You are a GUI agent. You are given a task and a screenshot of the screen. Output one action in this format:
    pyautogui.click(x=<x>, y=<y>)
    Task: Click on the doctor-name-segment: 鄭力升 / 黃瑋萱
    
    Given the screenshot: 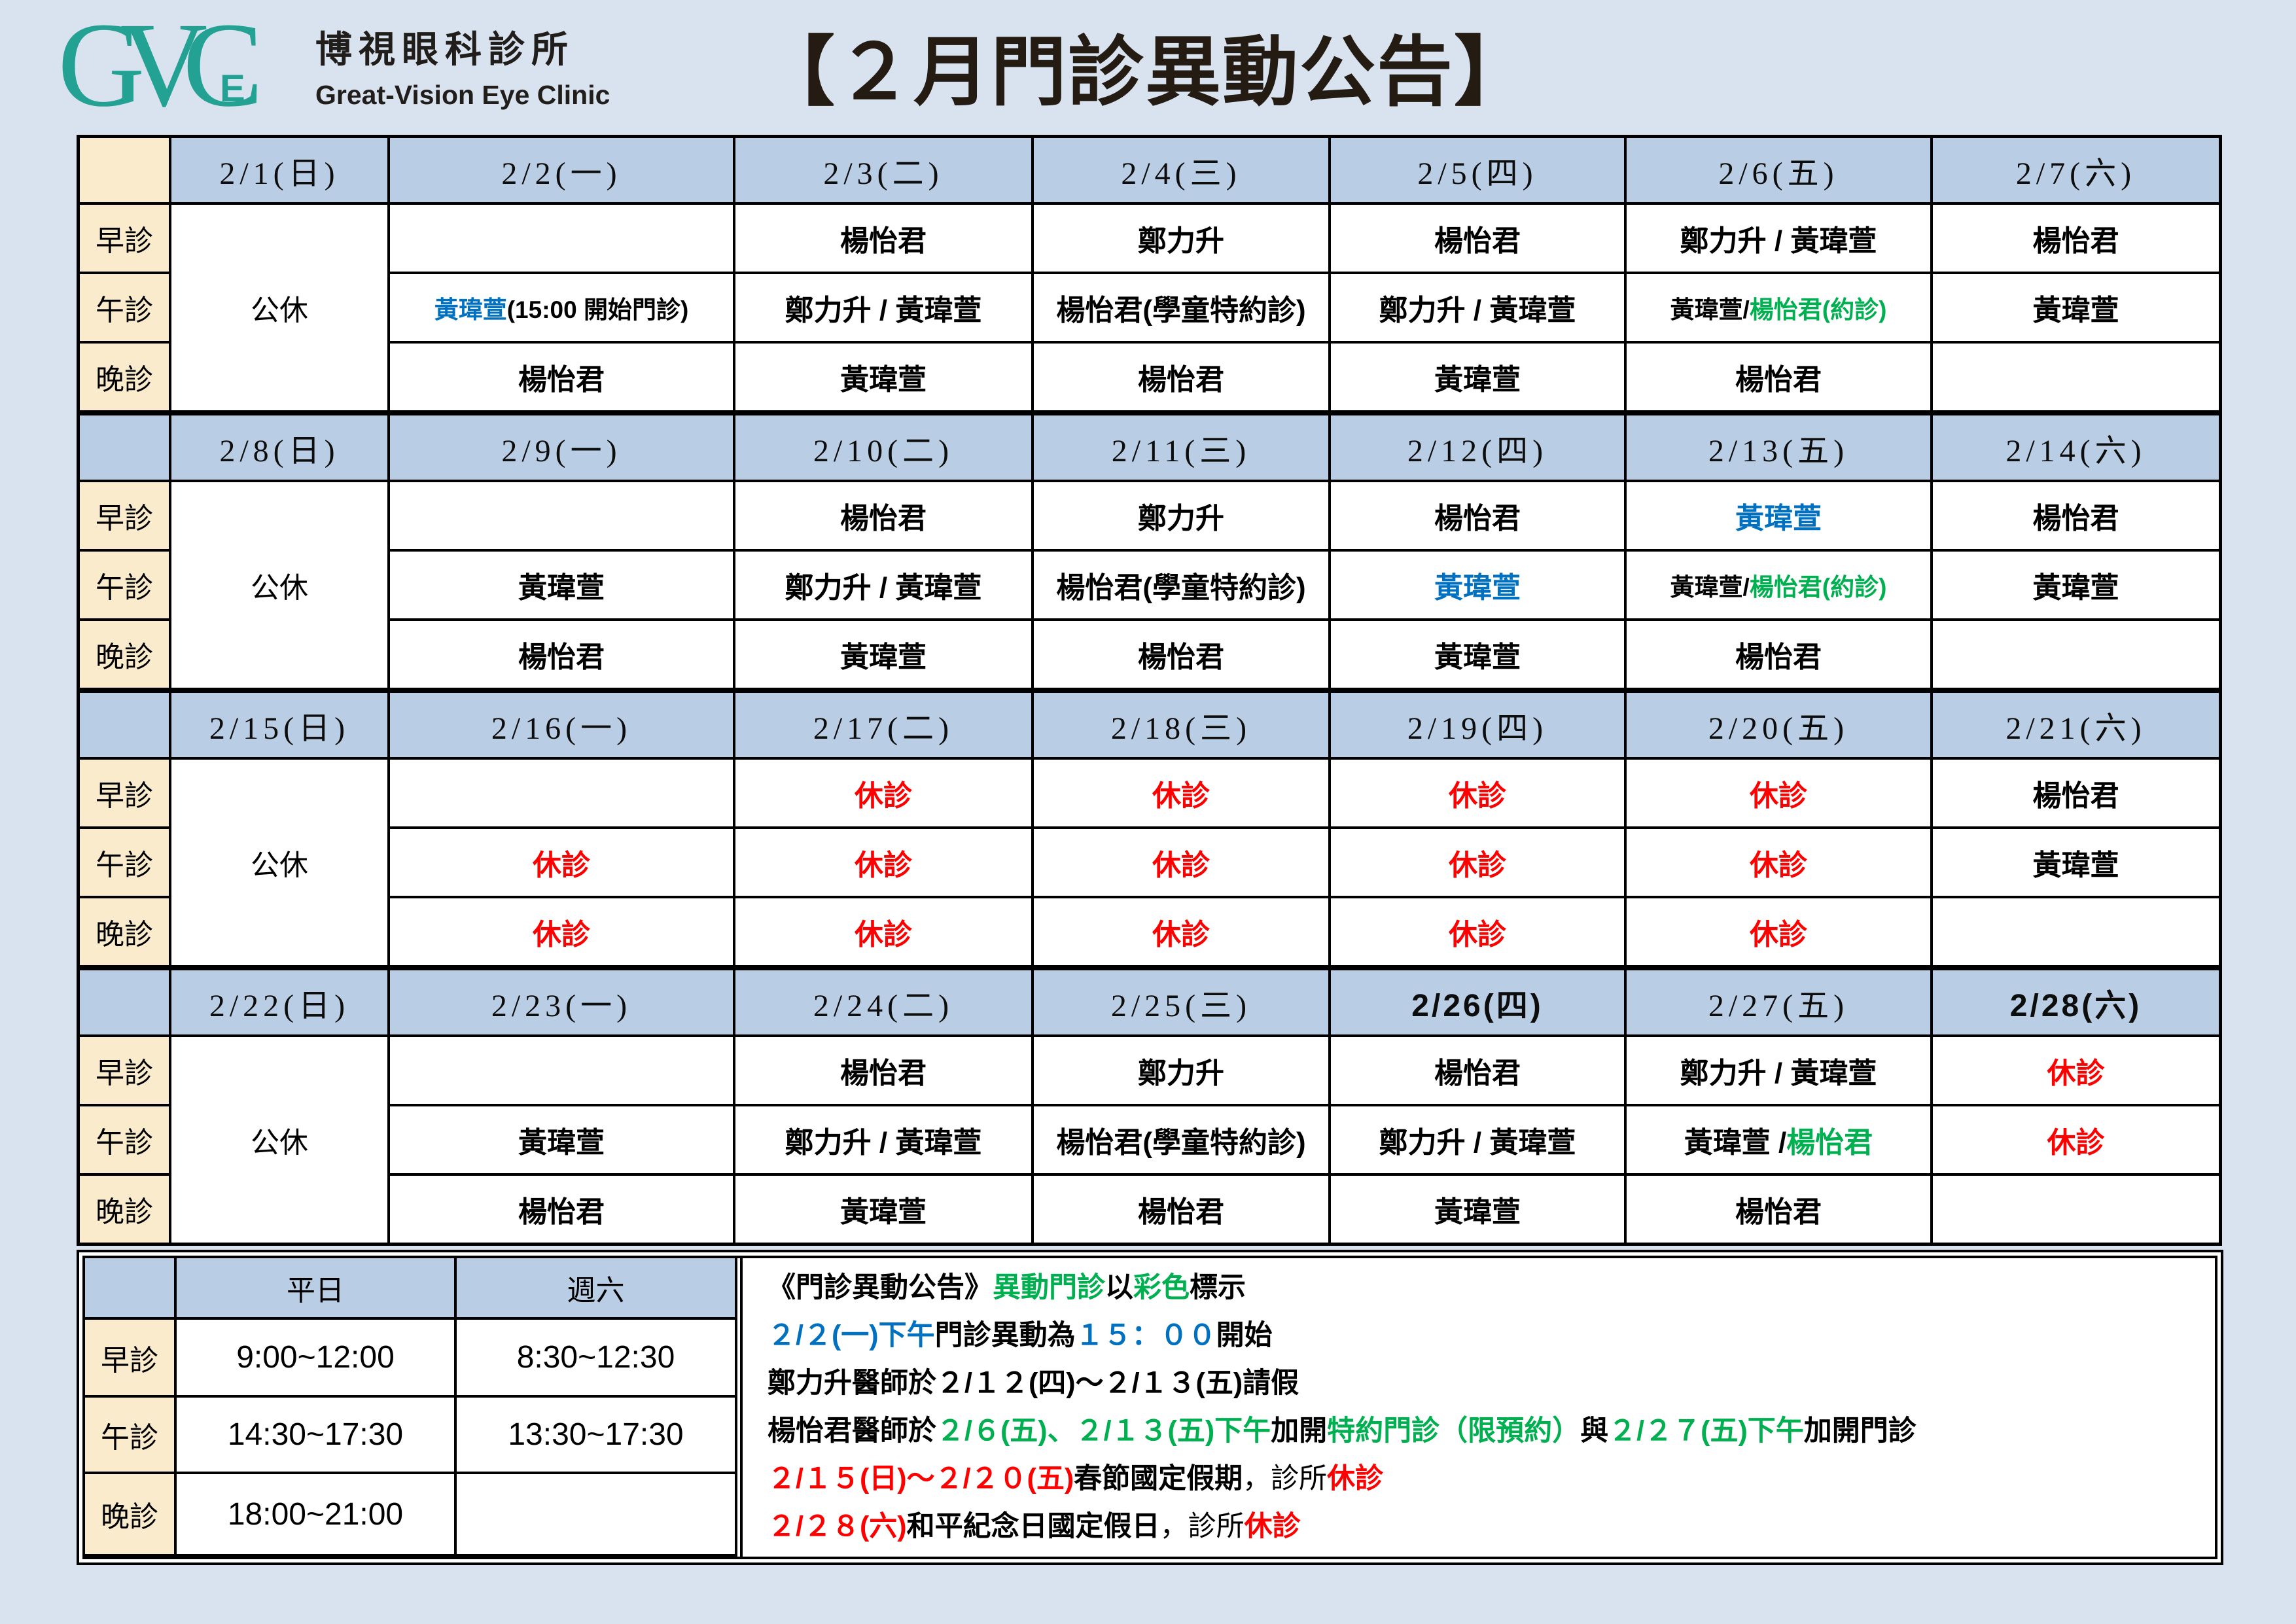 What is the action you would take?
    pyautogui.click(x=1477, y=310)
    